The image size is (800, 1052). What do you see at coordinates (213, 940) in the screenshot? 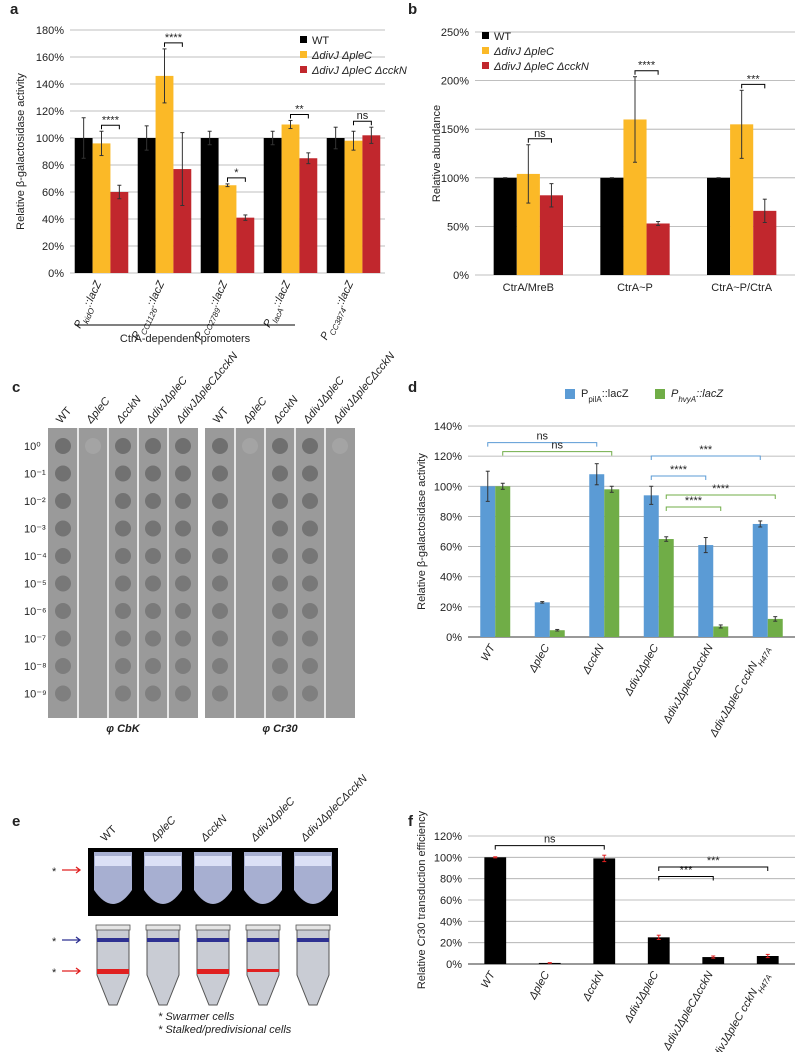
I see `stalked-band` at bounding box center [213, 940].